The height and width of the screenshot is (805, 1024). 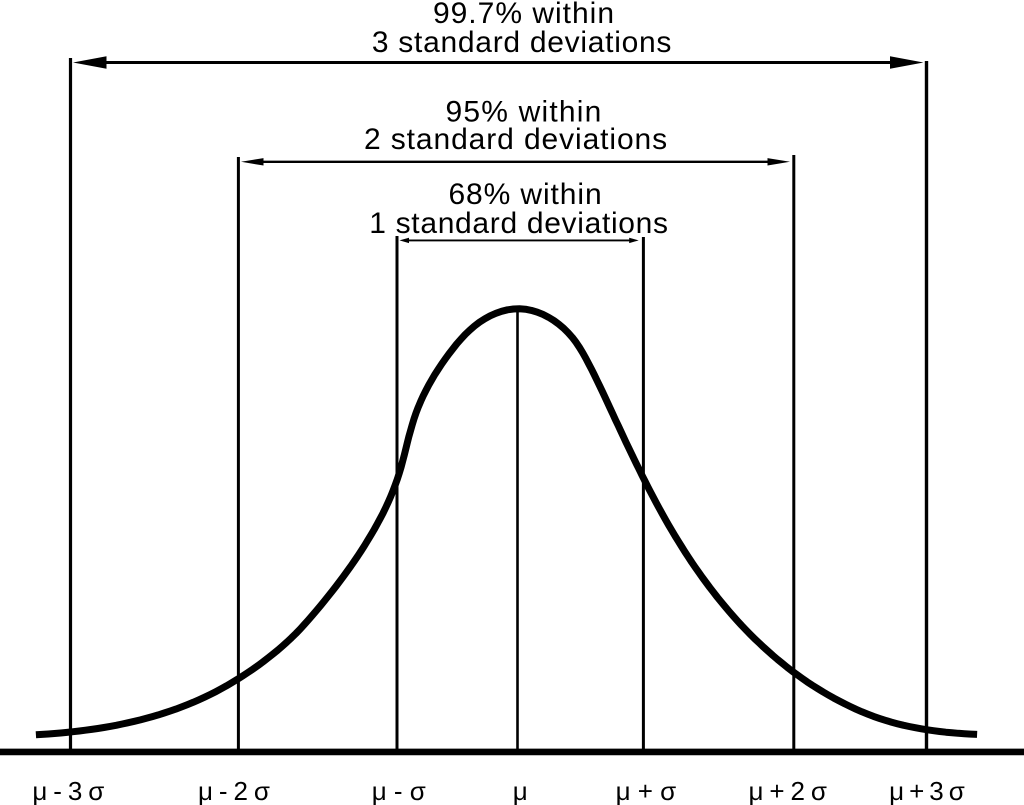 What do you see at coordinates (399, 790) in the screenshot?
I see `svg-text: μ - σ` at bounding box center [399, 790].